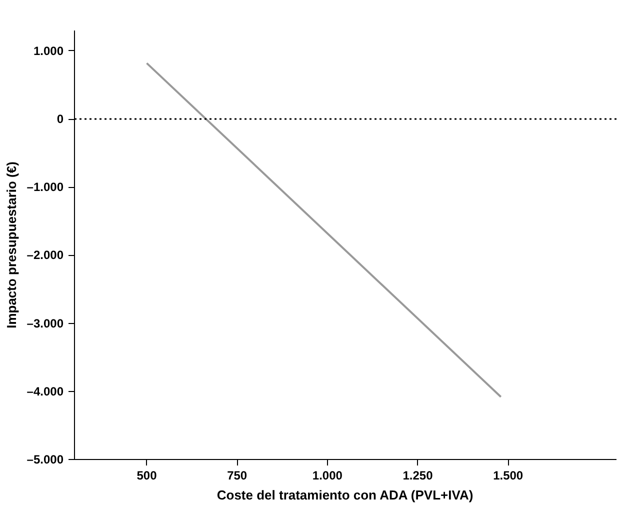 The height and width of the screenshot is (511, 632). What do you see at coordinates (418, 475) in the screenshot?
I see `x-tick-label: 1.250` at bounding box center [418, 475].